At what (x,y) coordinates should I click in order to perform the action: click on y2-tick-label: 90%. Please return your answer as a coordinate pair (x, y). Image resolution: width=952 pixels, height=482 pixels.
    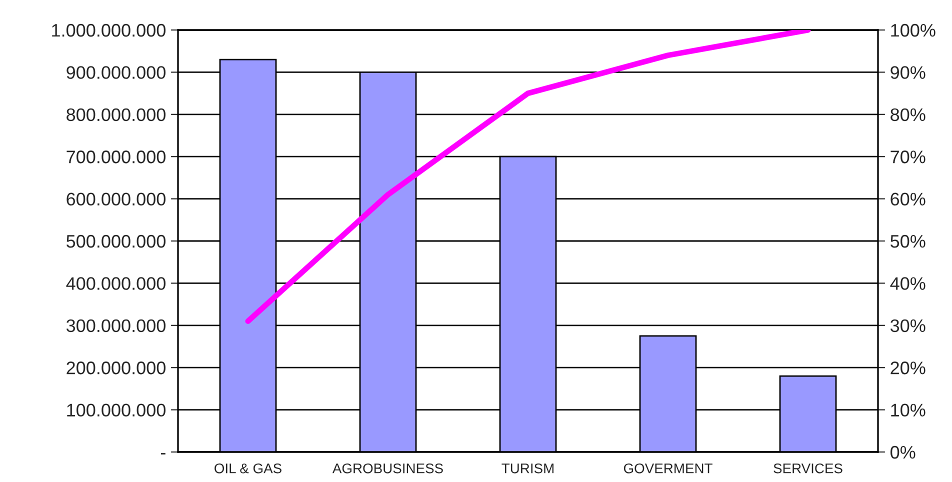
    Looking at the image, I should click on (908, 72).